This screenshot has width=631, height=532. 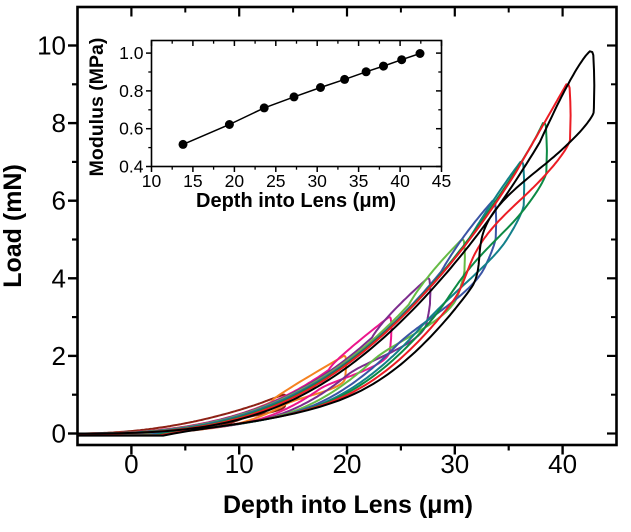 What do you see at coordinates (275, 181) in the screenshot?
I see `svg-text: 25` at bounding box center [275, 181].